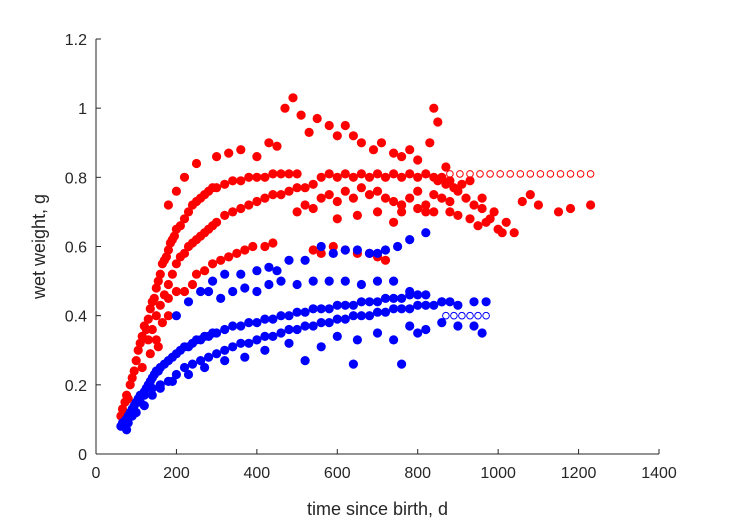 This screenshot has height=526, width=729. Describe the element at coordinates (417, 473) in the screenshot. I see `x-tick-label: 800` at that location.